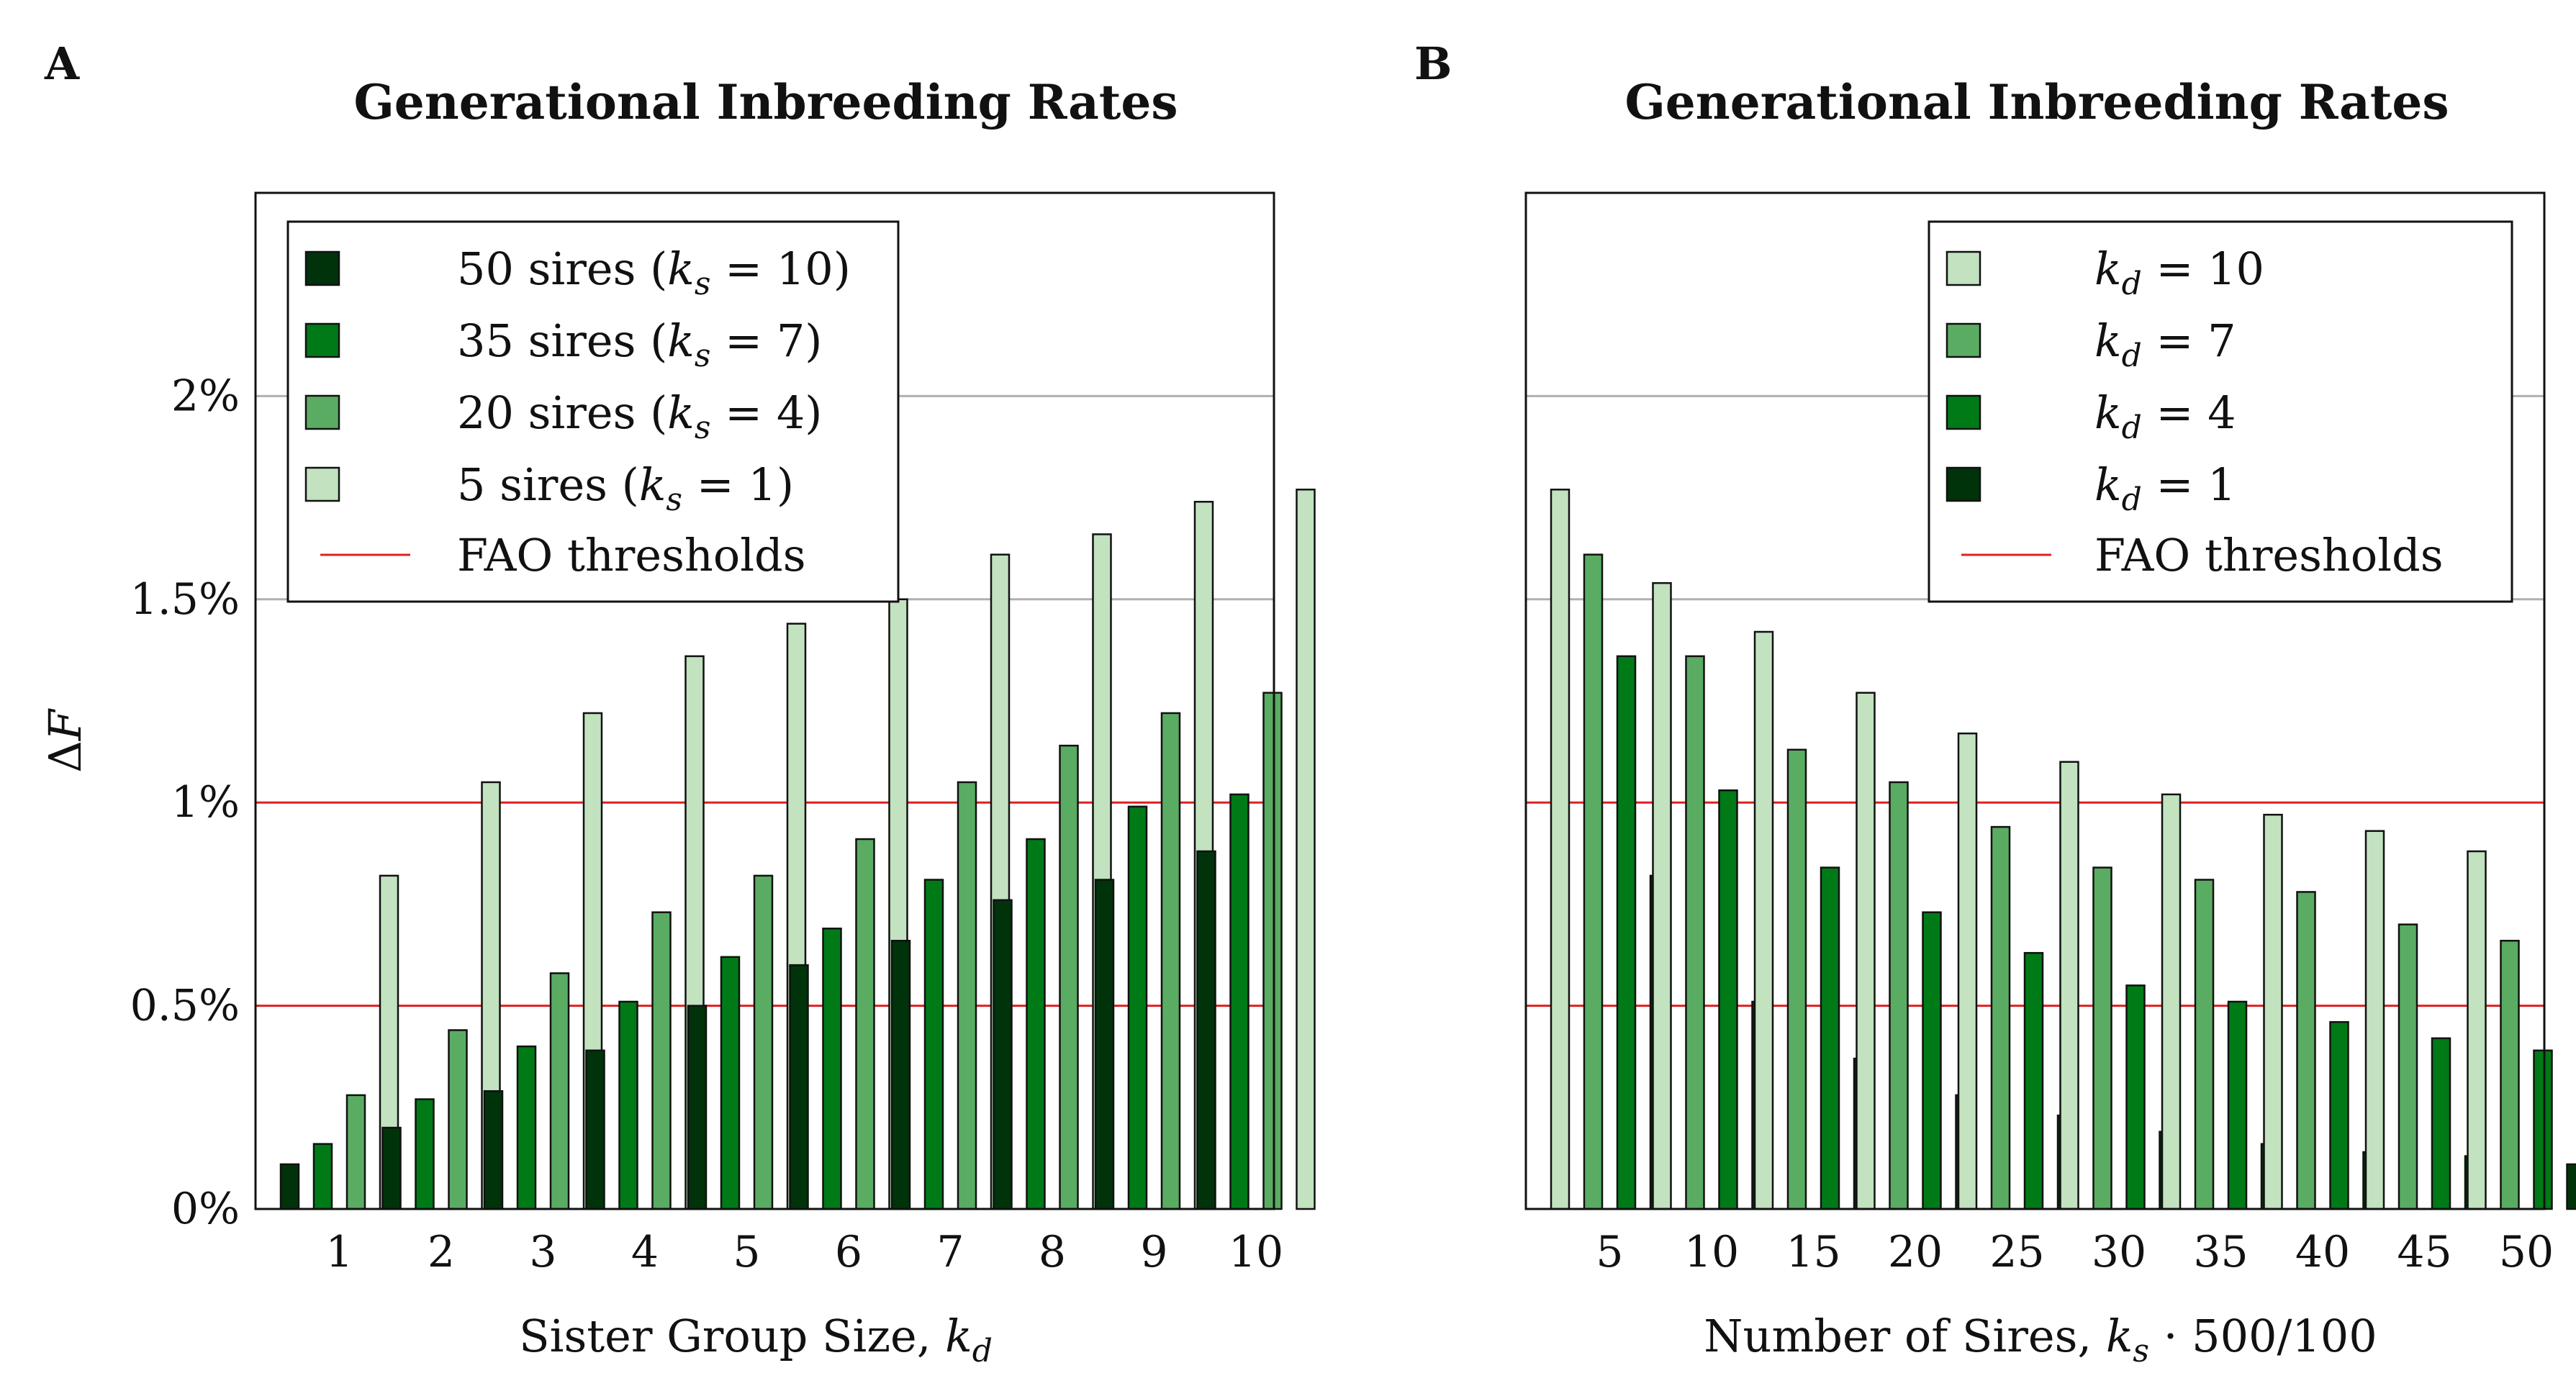 The width and height of the screenshot is (2576, 1386). Describe the element at coordinates (746, 1252) in the screenshot. I see `x-tick-label-a-5: 5` at that location.